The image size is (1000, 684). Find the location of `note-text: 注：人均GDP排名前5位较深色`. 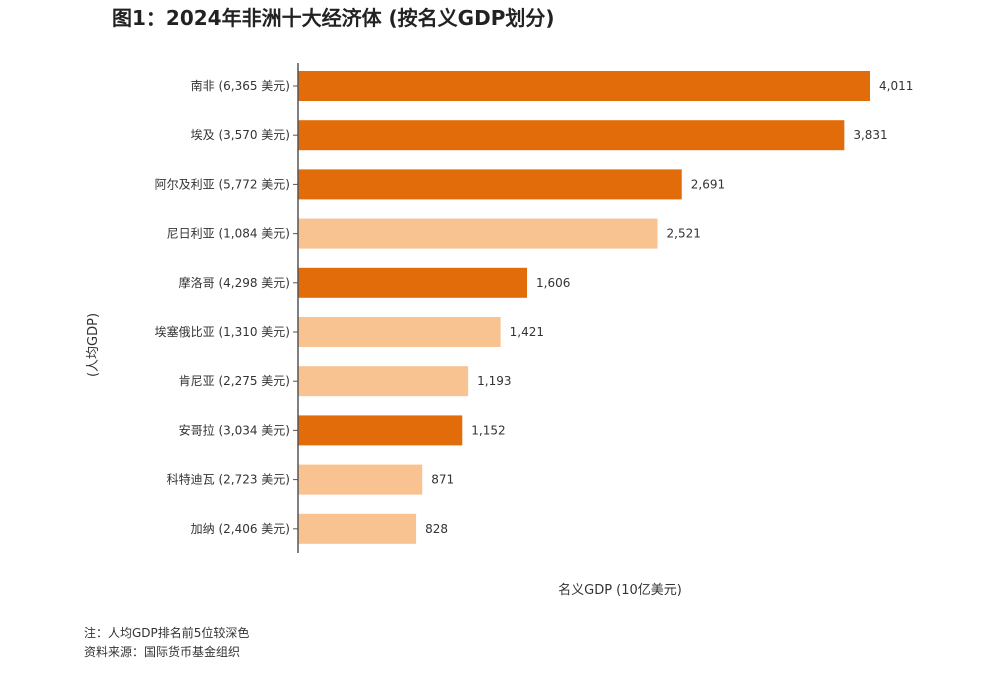

note-text: 注：人均GDP排名前5位较深色 is located at coordinates (167, 633).